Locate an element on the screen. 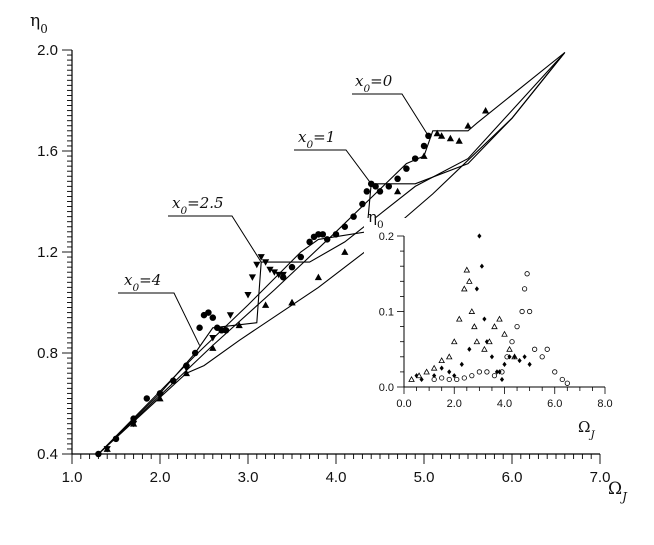  y-tick-label: 1.2 is located at coordinates (47, 252).